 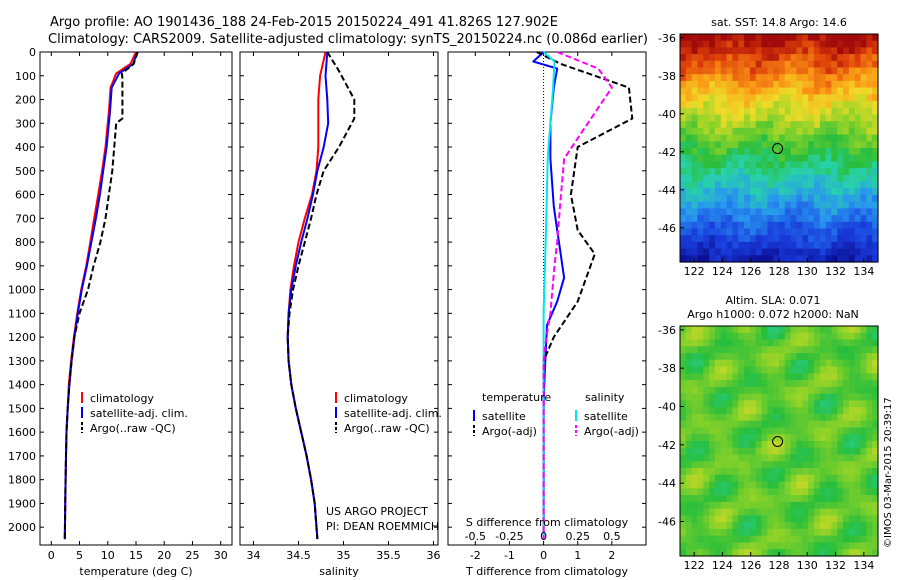 What do you see at coordinates (888, 472) in the screenshot?
I see `imos-side-label: ©IMOS 03-Mar-2015 20:39:17` at bounding box center [888, 472].